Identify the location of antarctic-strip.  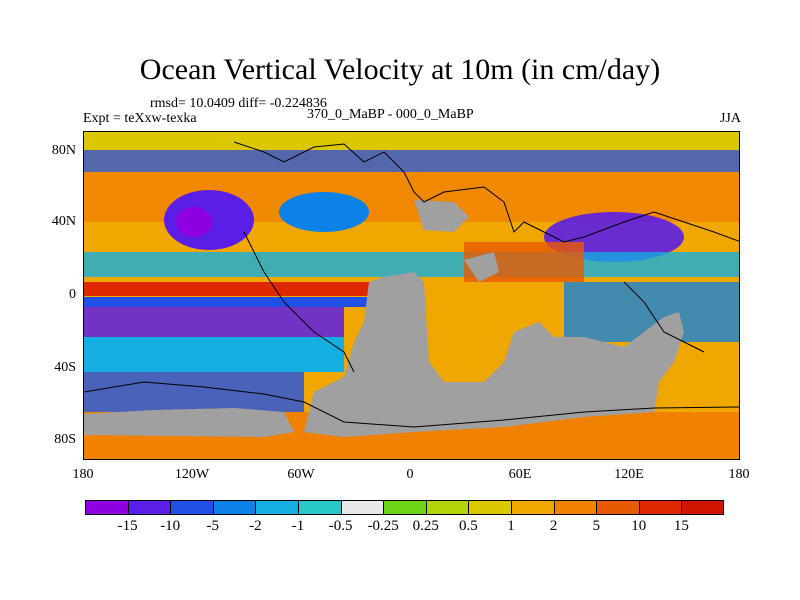
(189, 422).